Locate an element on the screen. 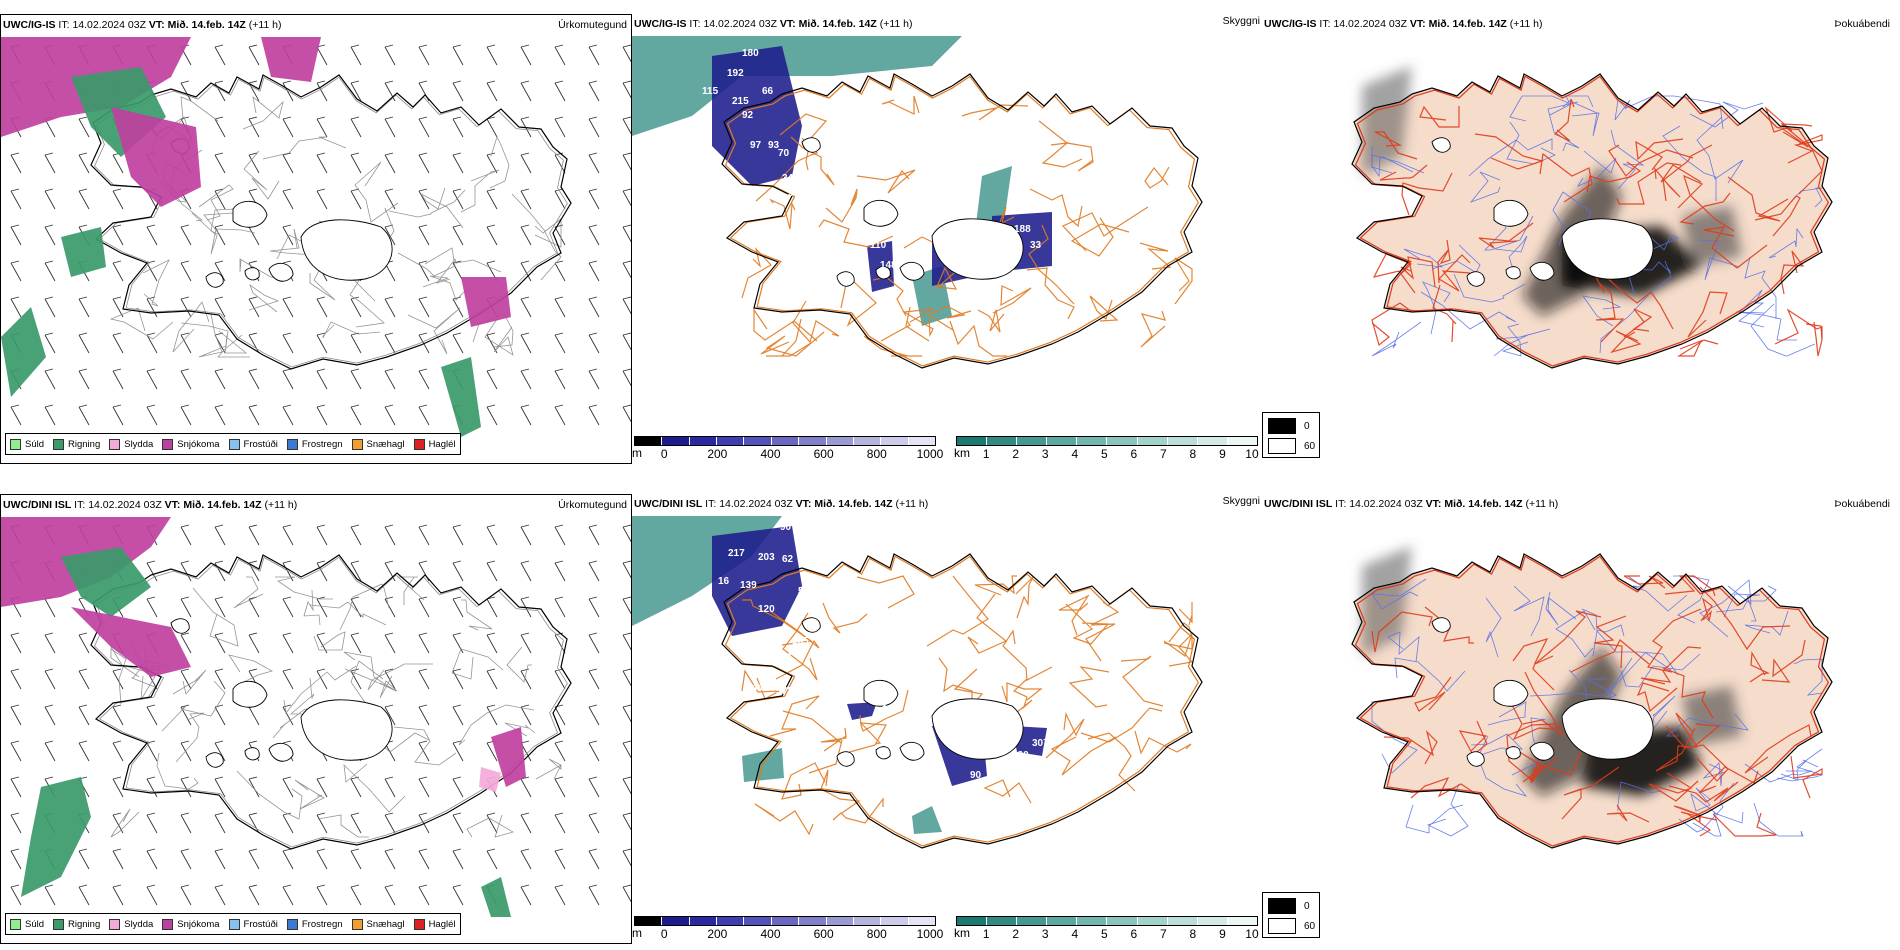 This screenshot has width=1900, height=950. colorbar-tick: 600 is located at coordinates (823, 454).